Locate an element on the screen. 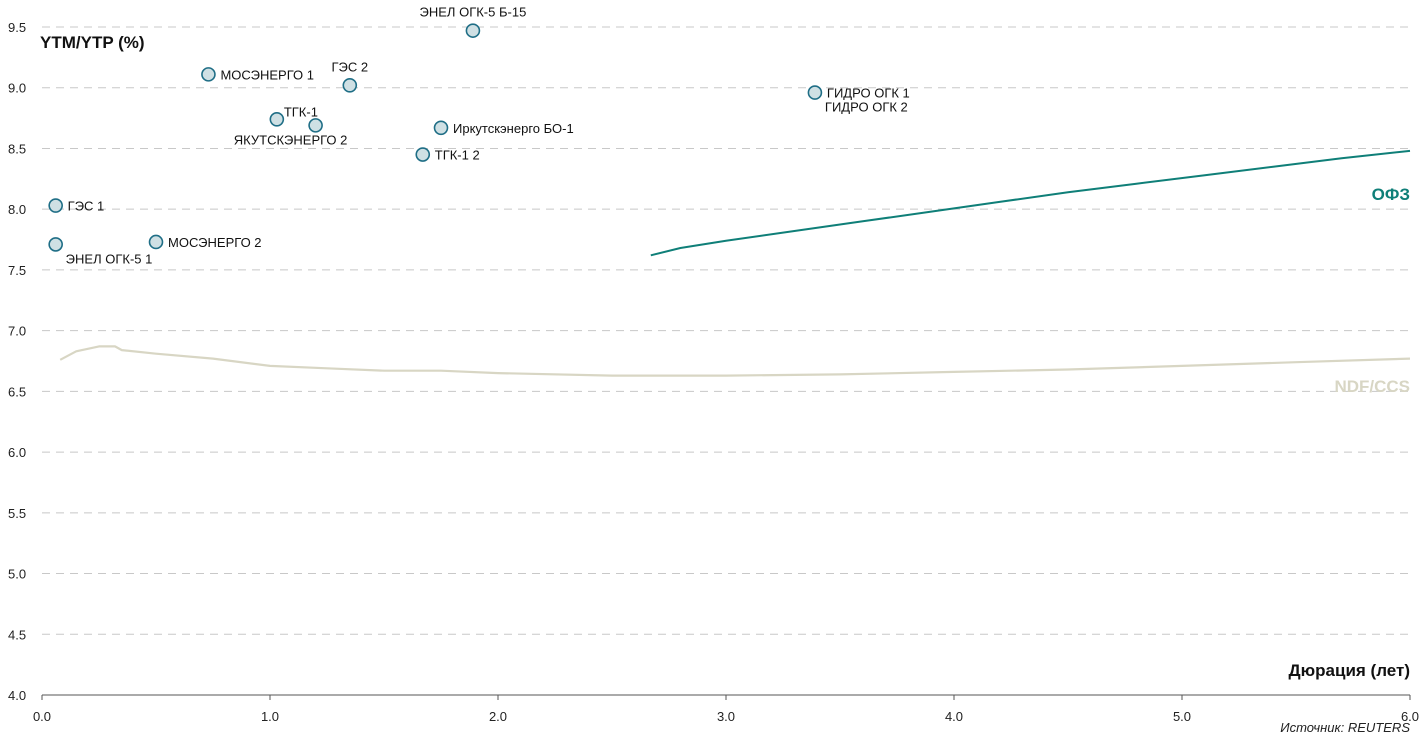 Image resolution: width=1420 pixels, height=735 pixels. x-tick-label: 4.0 is located at coordinates (954, 716).